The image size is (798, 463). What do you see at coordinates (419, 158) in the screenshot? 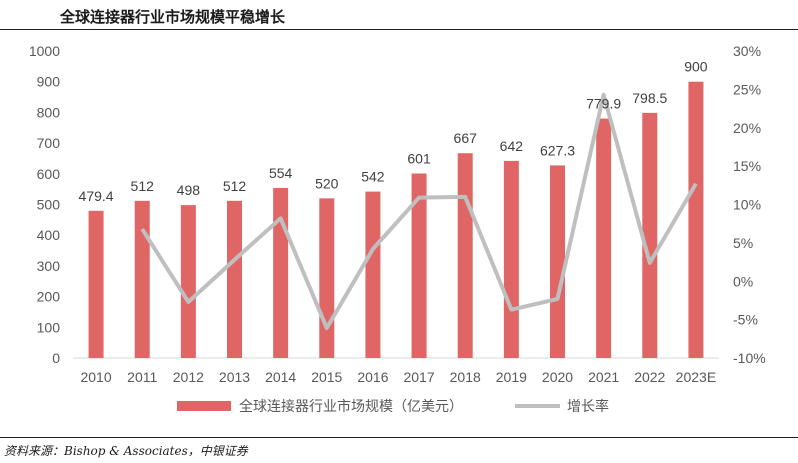
I see `bar-value-label: 601` at bounding box center [419, 158].